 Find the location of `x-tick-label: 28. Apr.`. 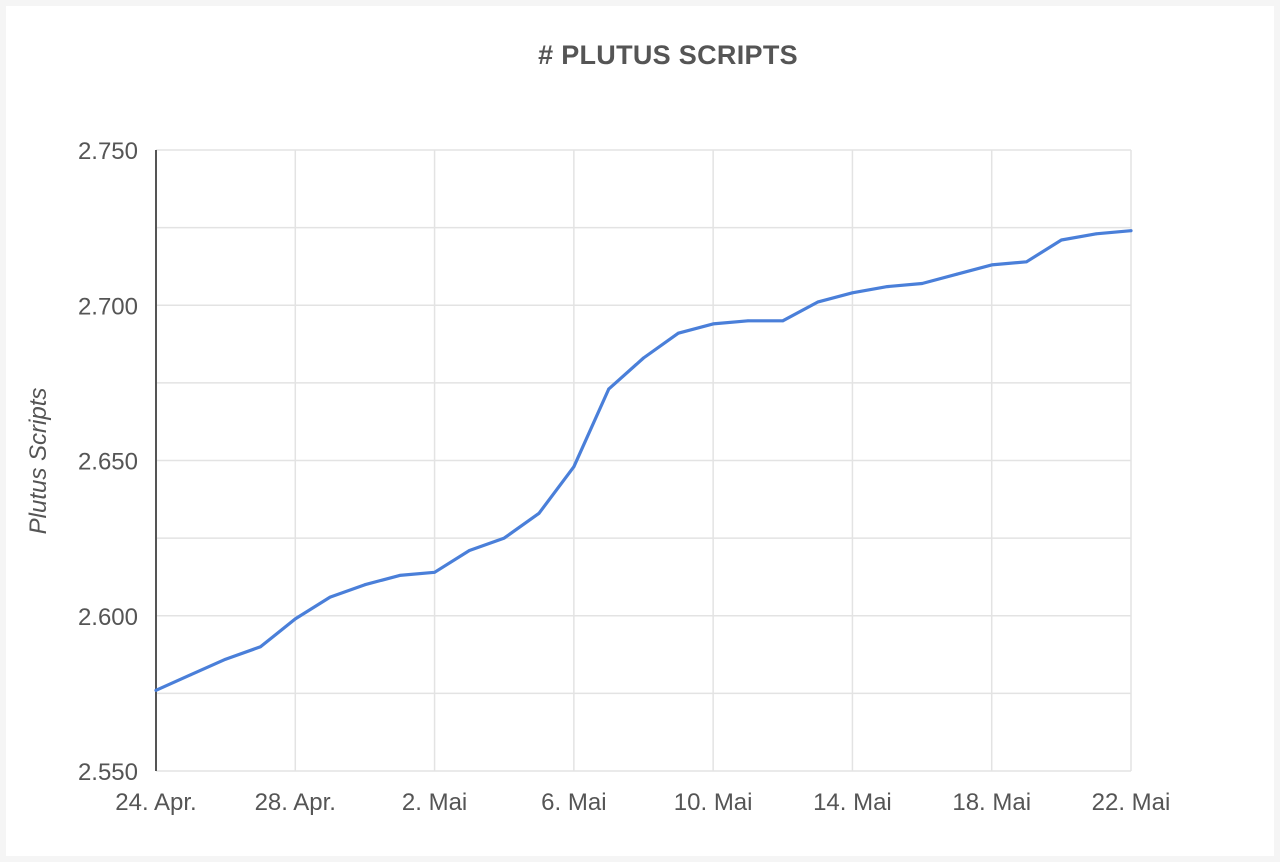

x-tick-label: 28. Apr. is located at coordinates (295, 802).